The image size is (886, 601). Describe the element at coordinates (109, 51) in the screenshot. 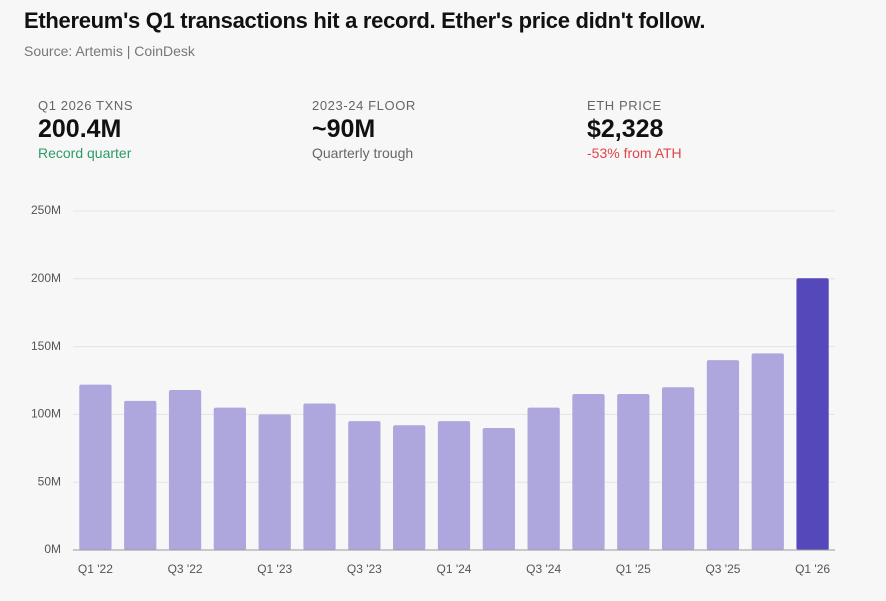

I see `source: Source: Artemis | CoinDesk` at that location.